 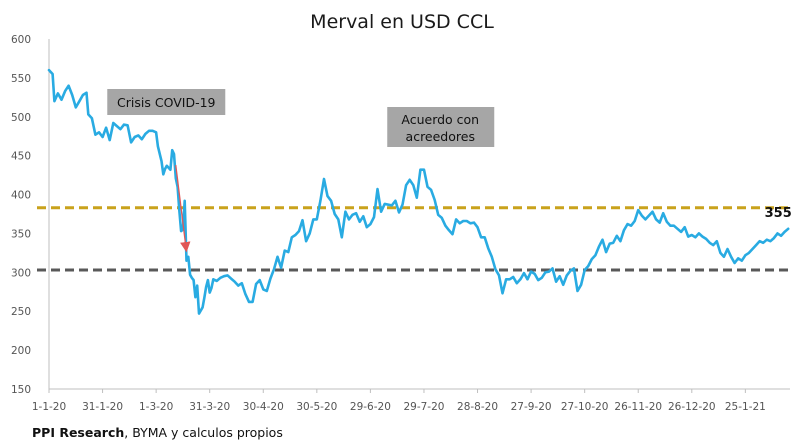 What do you see at coordinates (531, 407) in the screenshot?
I see `x-tick-label: 27-9-20` at bounding box center [531, 407].